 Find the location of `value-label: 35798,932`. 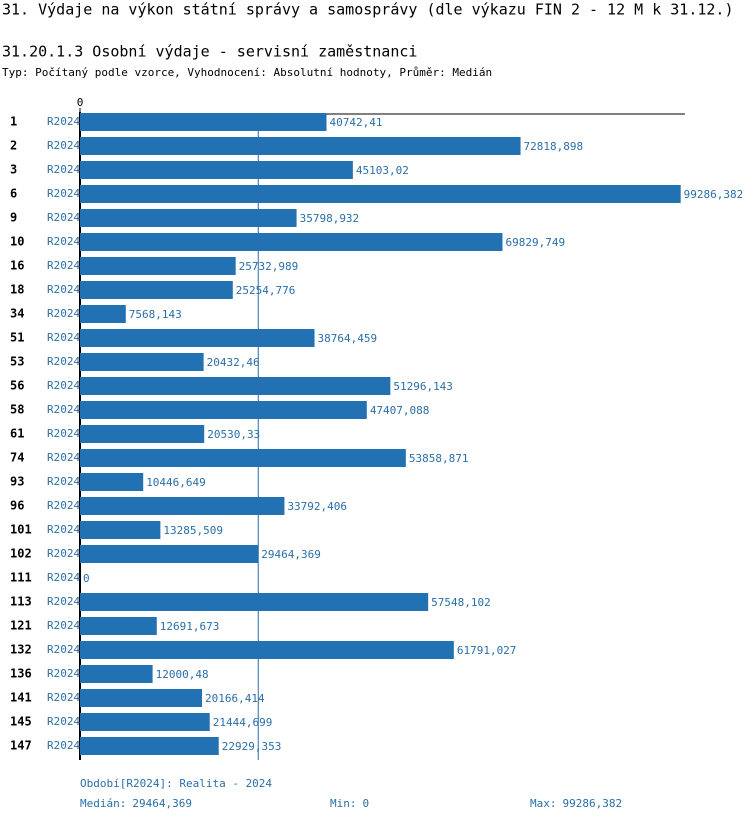

value-label: 35798,932 is located at coordinates (330, 218).